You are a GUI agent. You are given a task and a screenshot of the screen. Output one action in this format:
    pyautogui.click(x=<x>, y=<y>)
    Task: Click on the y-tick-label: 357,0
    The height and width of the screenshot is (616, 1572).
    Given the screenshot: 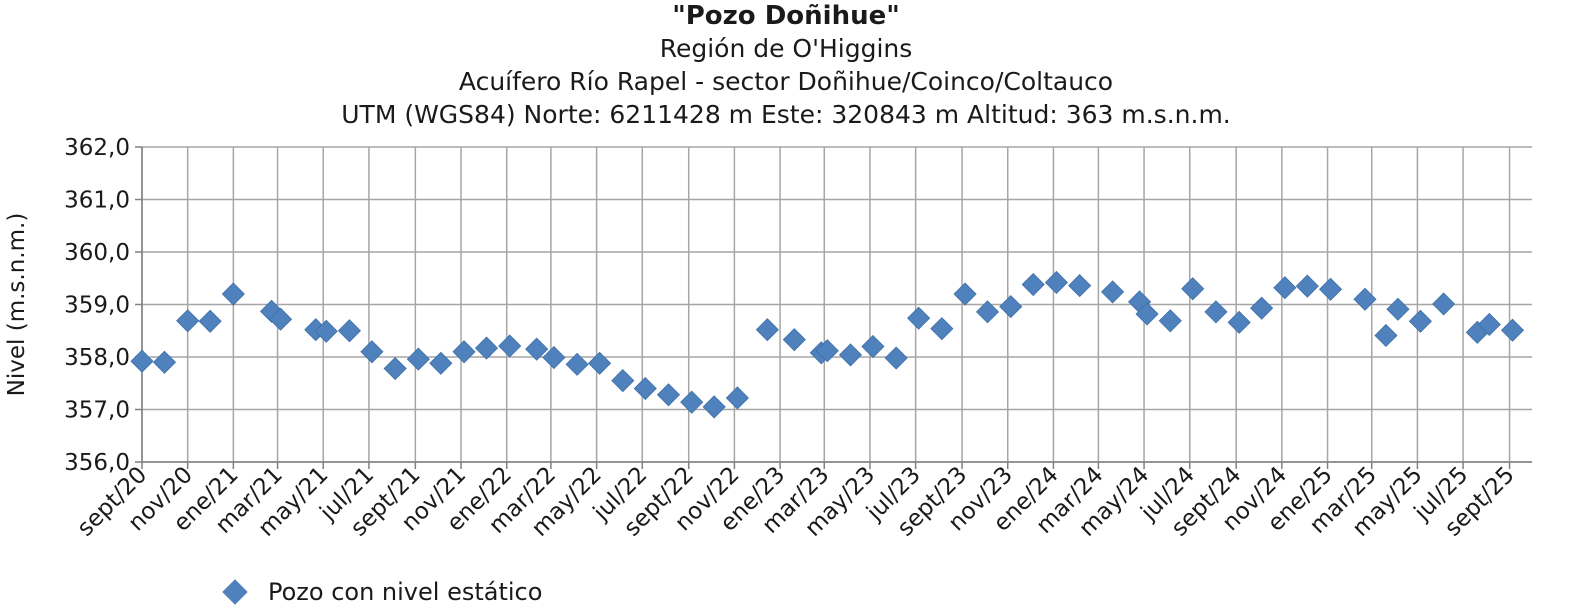 What is the action you would take?
    pyautogui.click(x=97, y=411)
    